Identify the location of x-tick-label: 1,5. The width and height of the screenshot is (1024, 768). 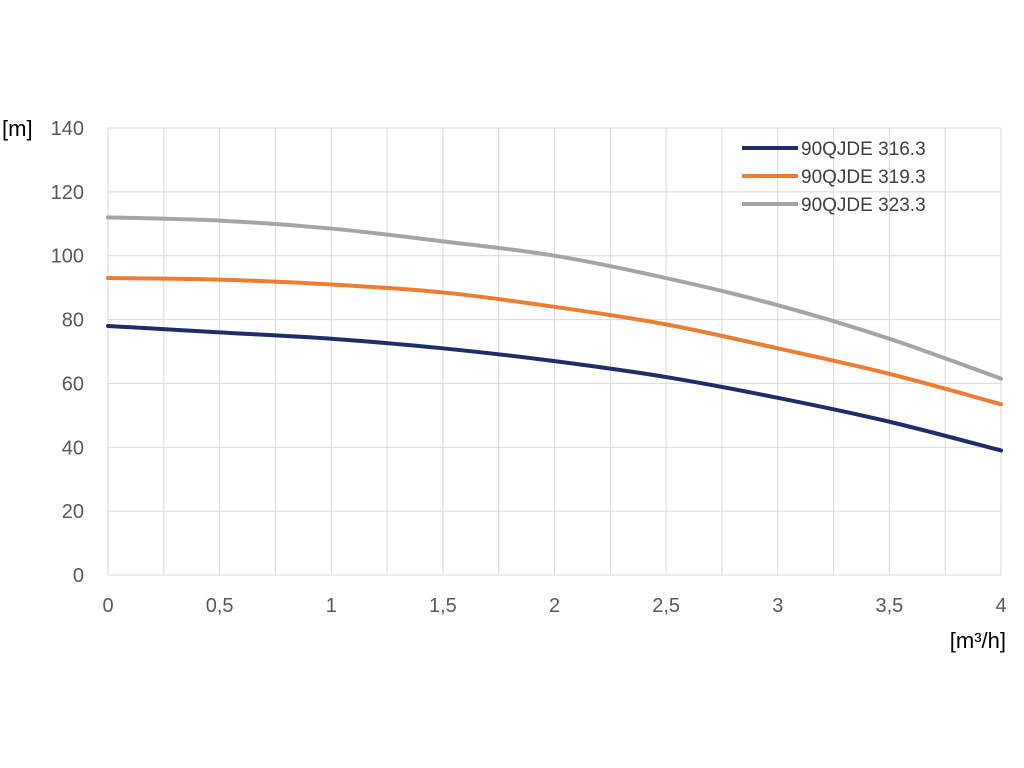
(443, 606).